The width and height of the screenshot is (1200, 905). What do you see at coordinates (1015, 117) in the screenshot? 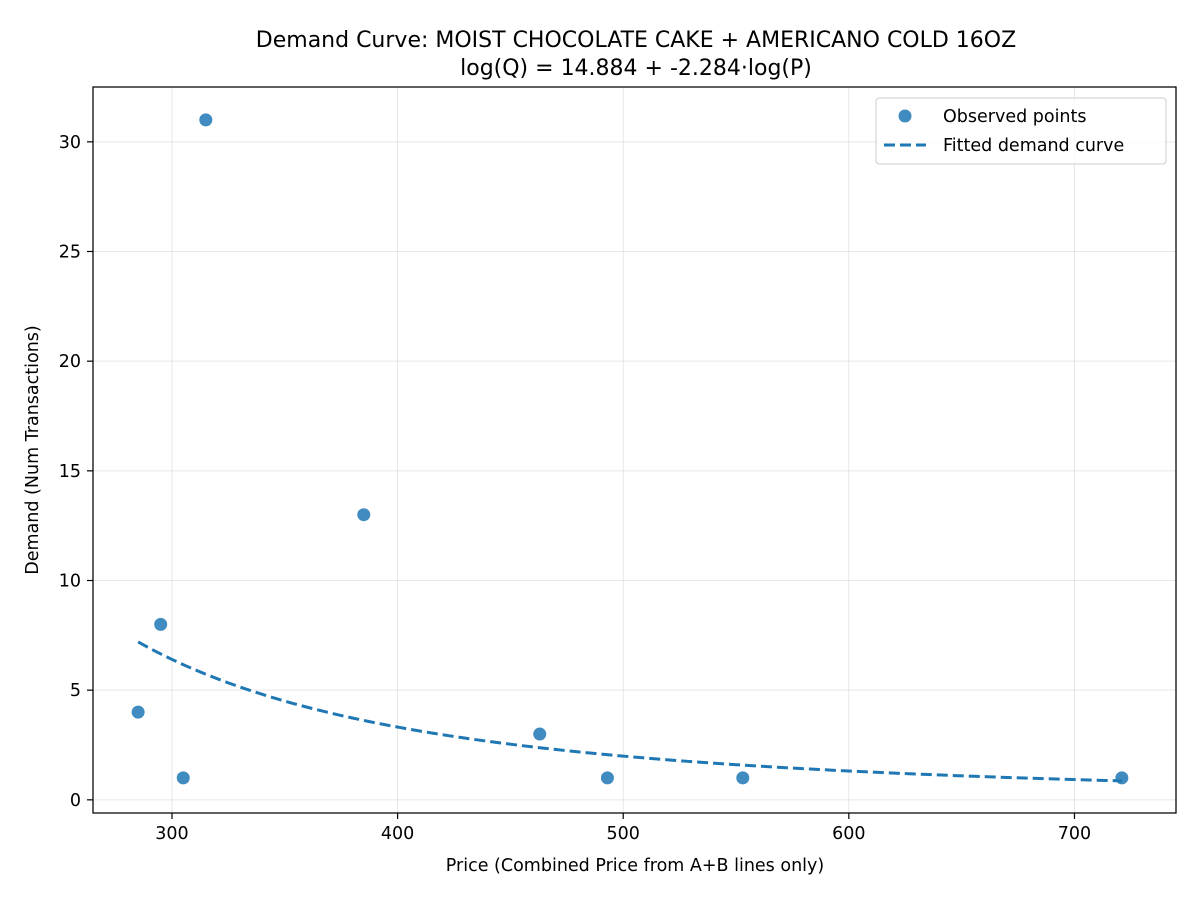
I see `legend-label-observed-points: Observed points` at bounding box center [1015, 117].